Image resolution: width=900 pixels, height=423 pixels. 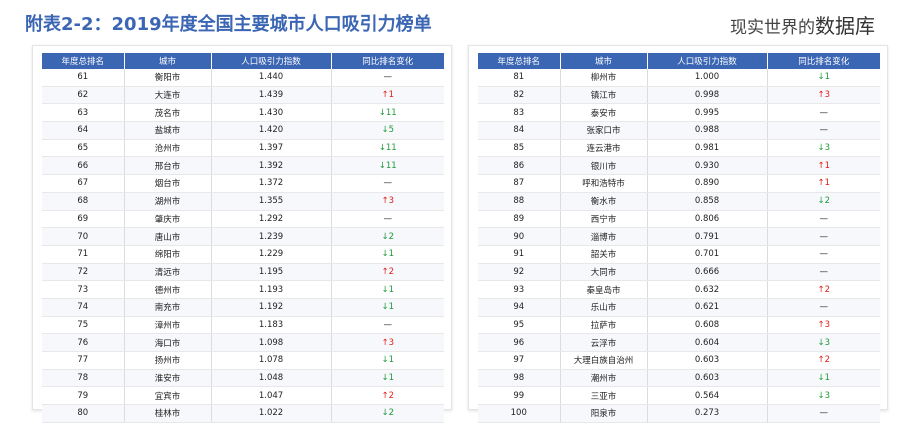 I want to click on table-row: 68 湖州市 1.355 ↑3, so click(x=243, y=201).